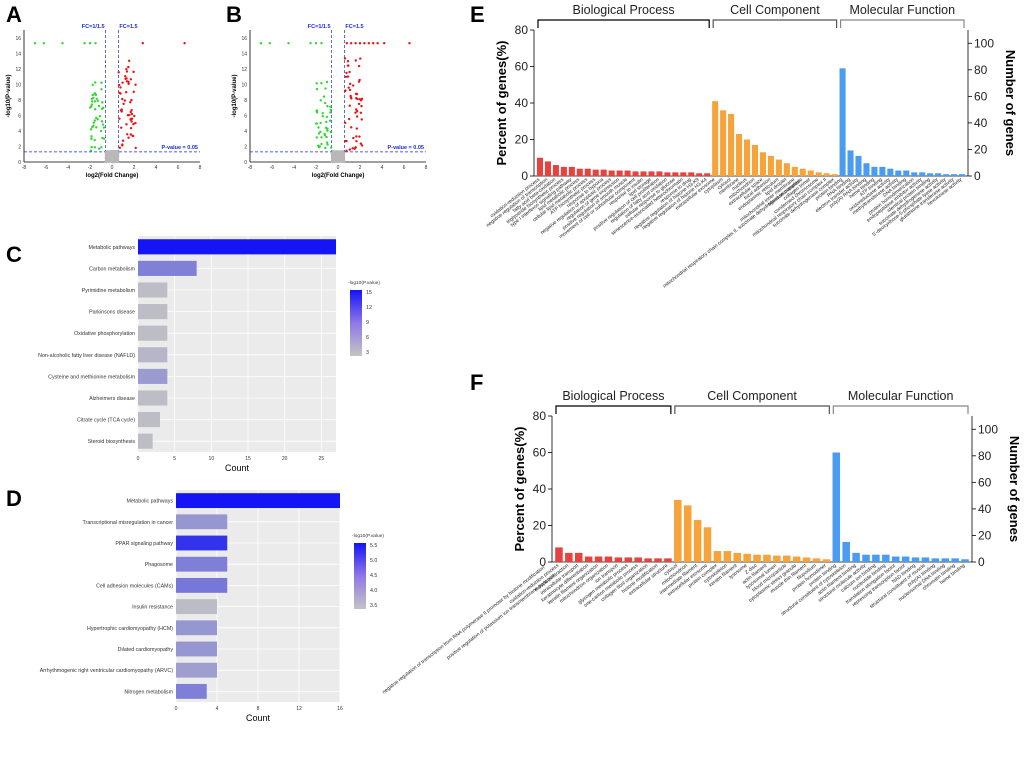  I want to click on p-value-label: P-value = 0.05, so click(405, 148).